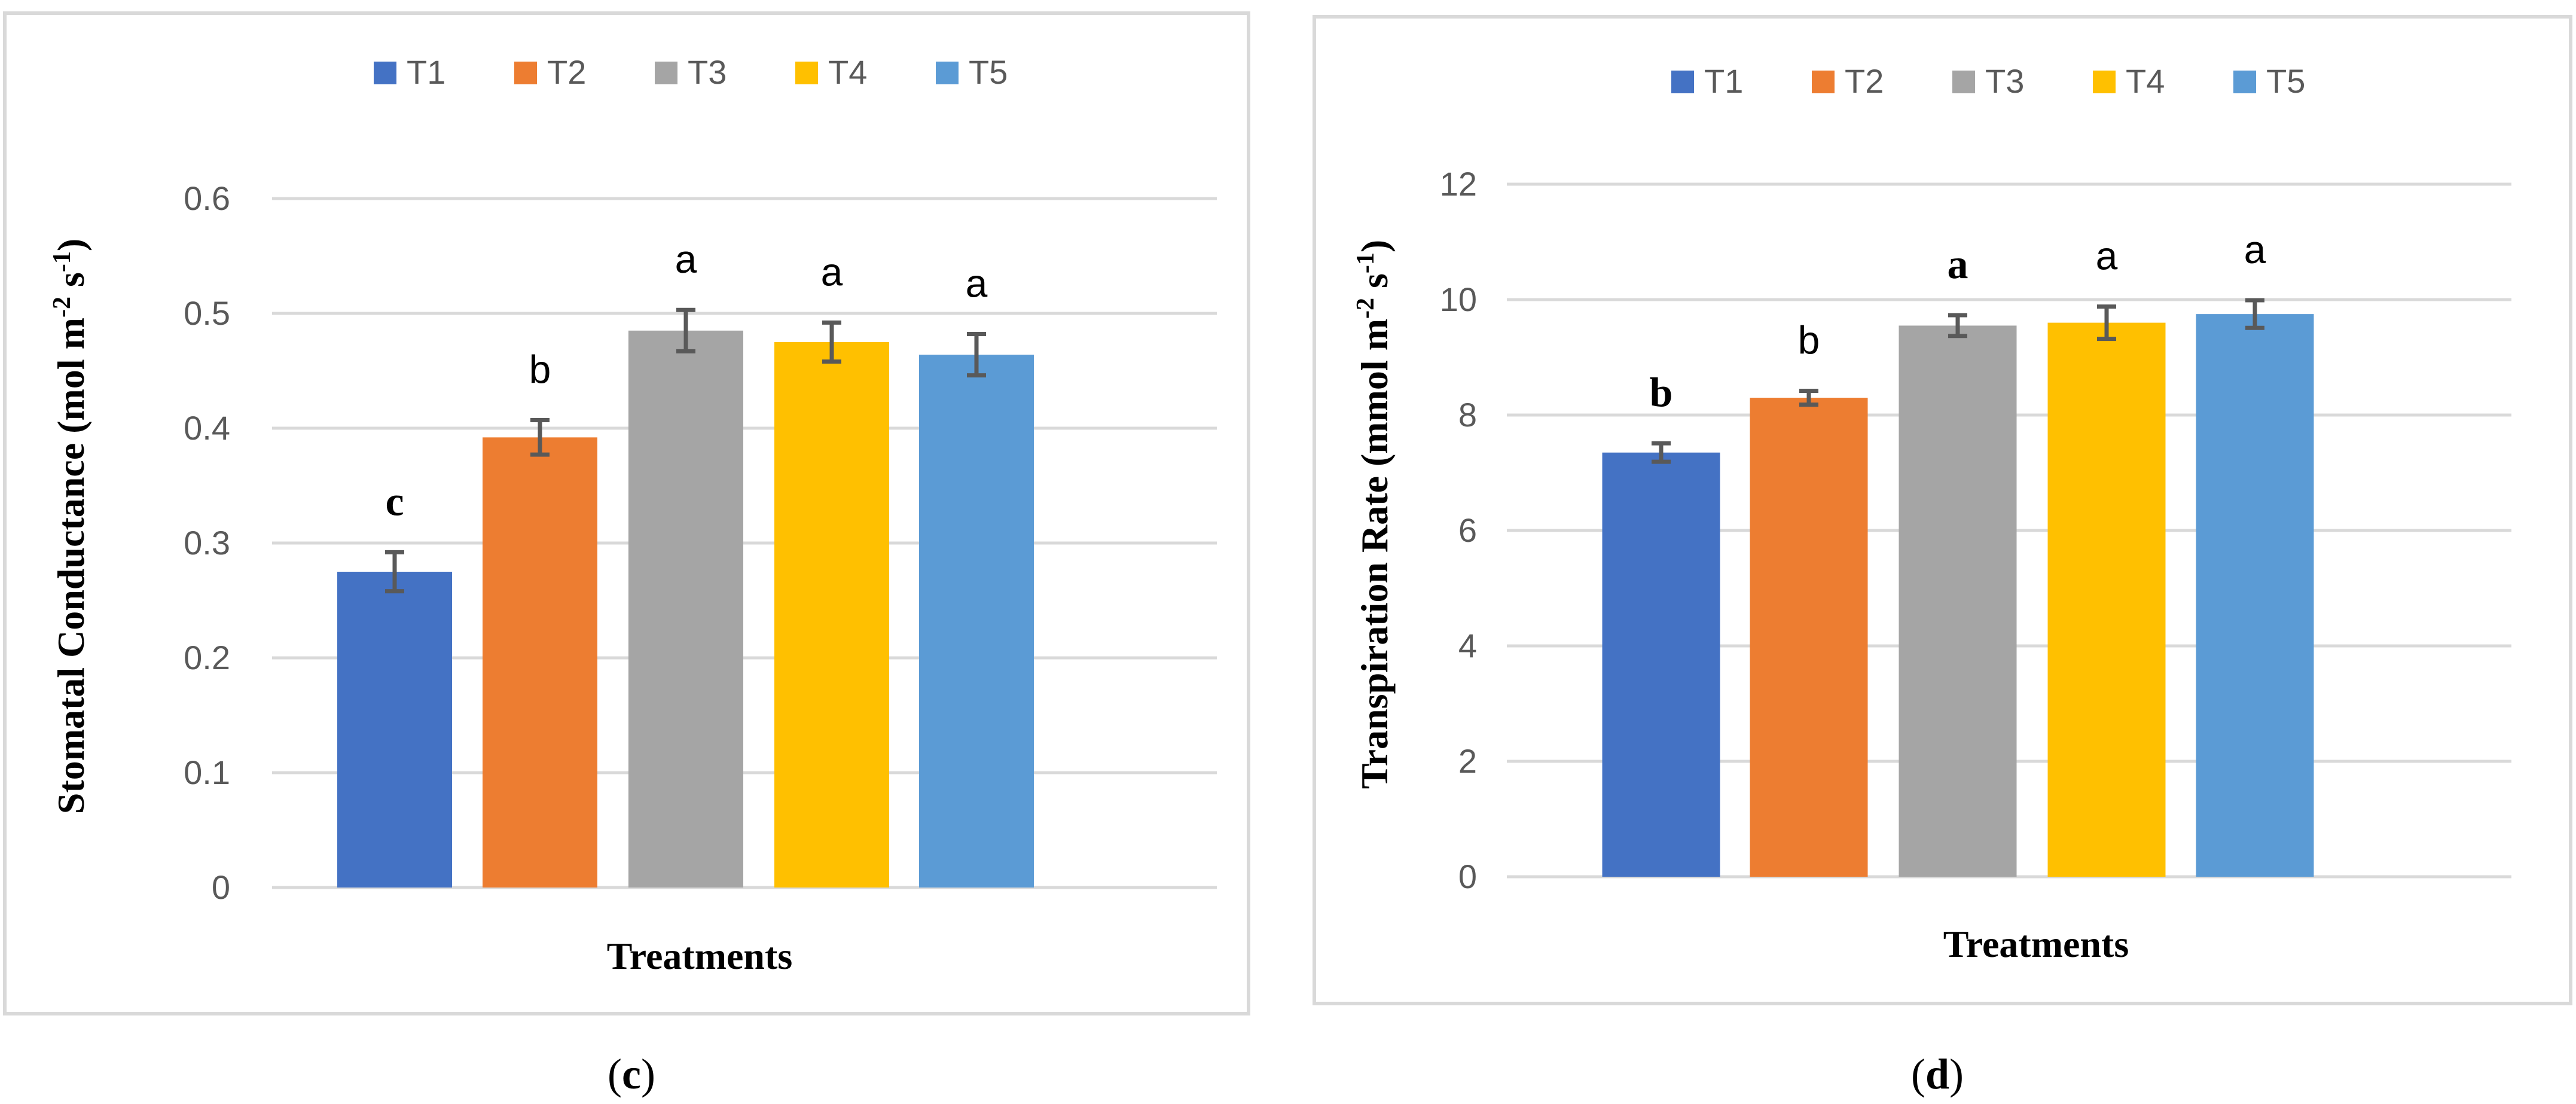 The image size is (2576, 1104). What do you see at coordinates (1458, 184) in the screenshot?
I see `y-tick-label: 12` at bounding box center [1458, 184].